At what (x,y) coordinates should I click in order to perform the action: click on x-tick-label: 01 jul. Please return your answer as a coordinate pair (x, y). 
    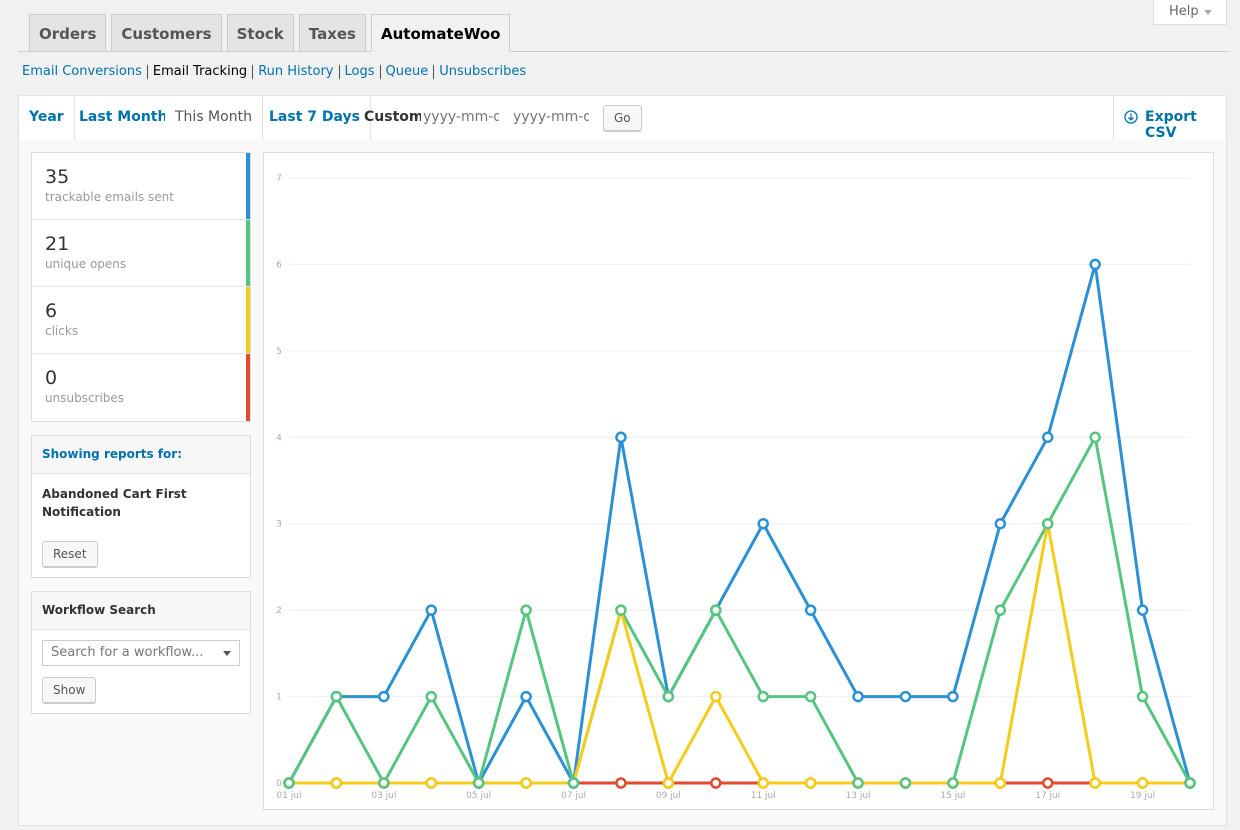
    Looking at the image, I should click on (288, 796).